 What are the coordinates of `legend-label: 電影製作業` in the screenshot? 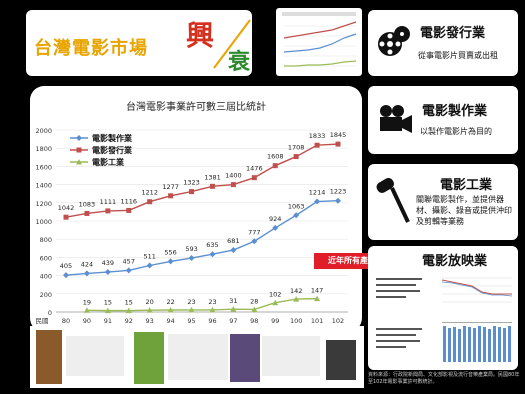 It's located at (112, 138).